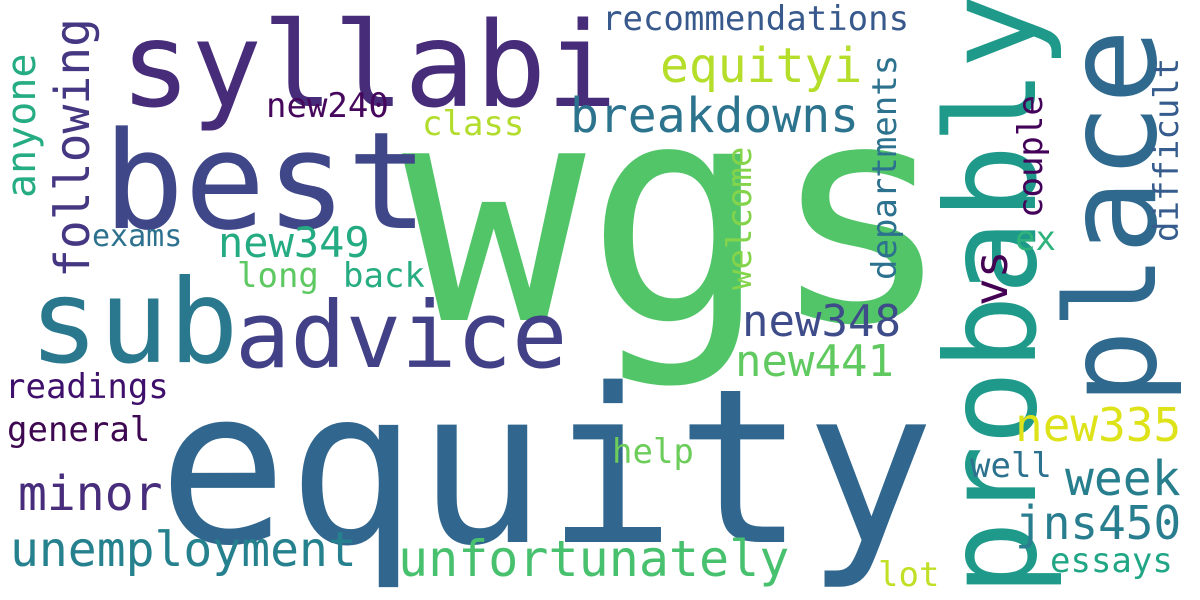 The width and height of the screenshot is (1200, 600). Describe the element at coordinates (740, 218) in the screenshot. I see `word-welcome: welcome` at that location.